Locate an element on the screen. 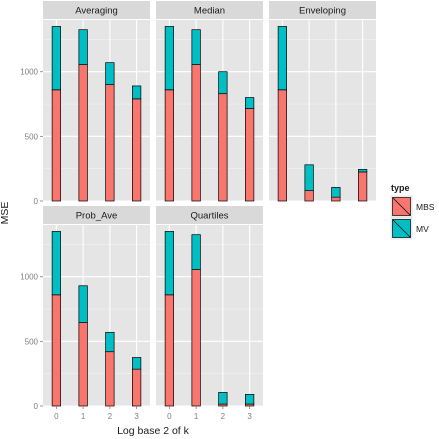  facet-strip-label: Averaging is located at coordinates (96, 11).